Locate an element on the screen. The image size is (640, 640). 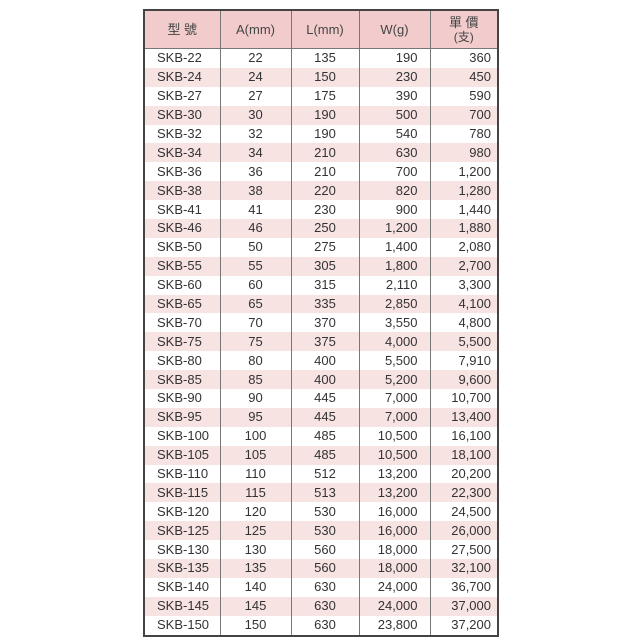
table-row: SKB-36 36 210 700 1,200 is located at coordinates (321, 172).